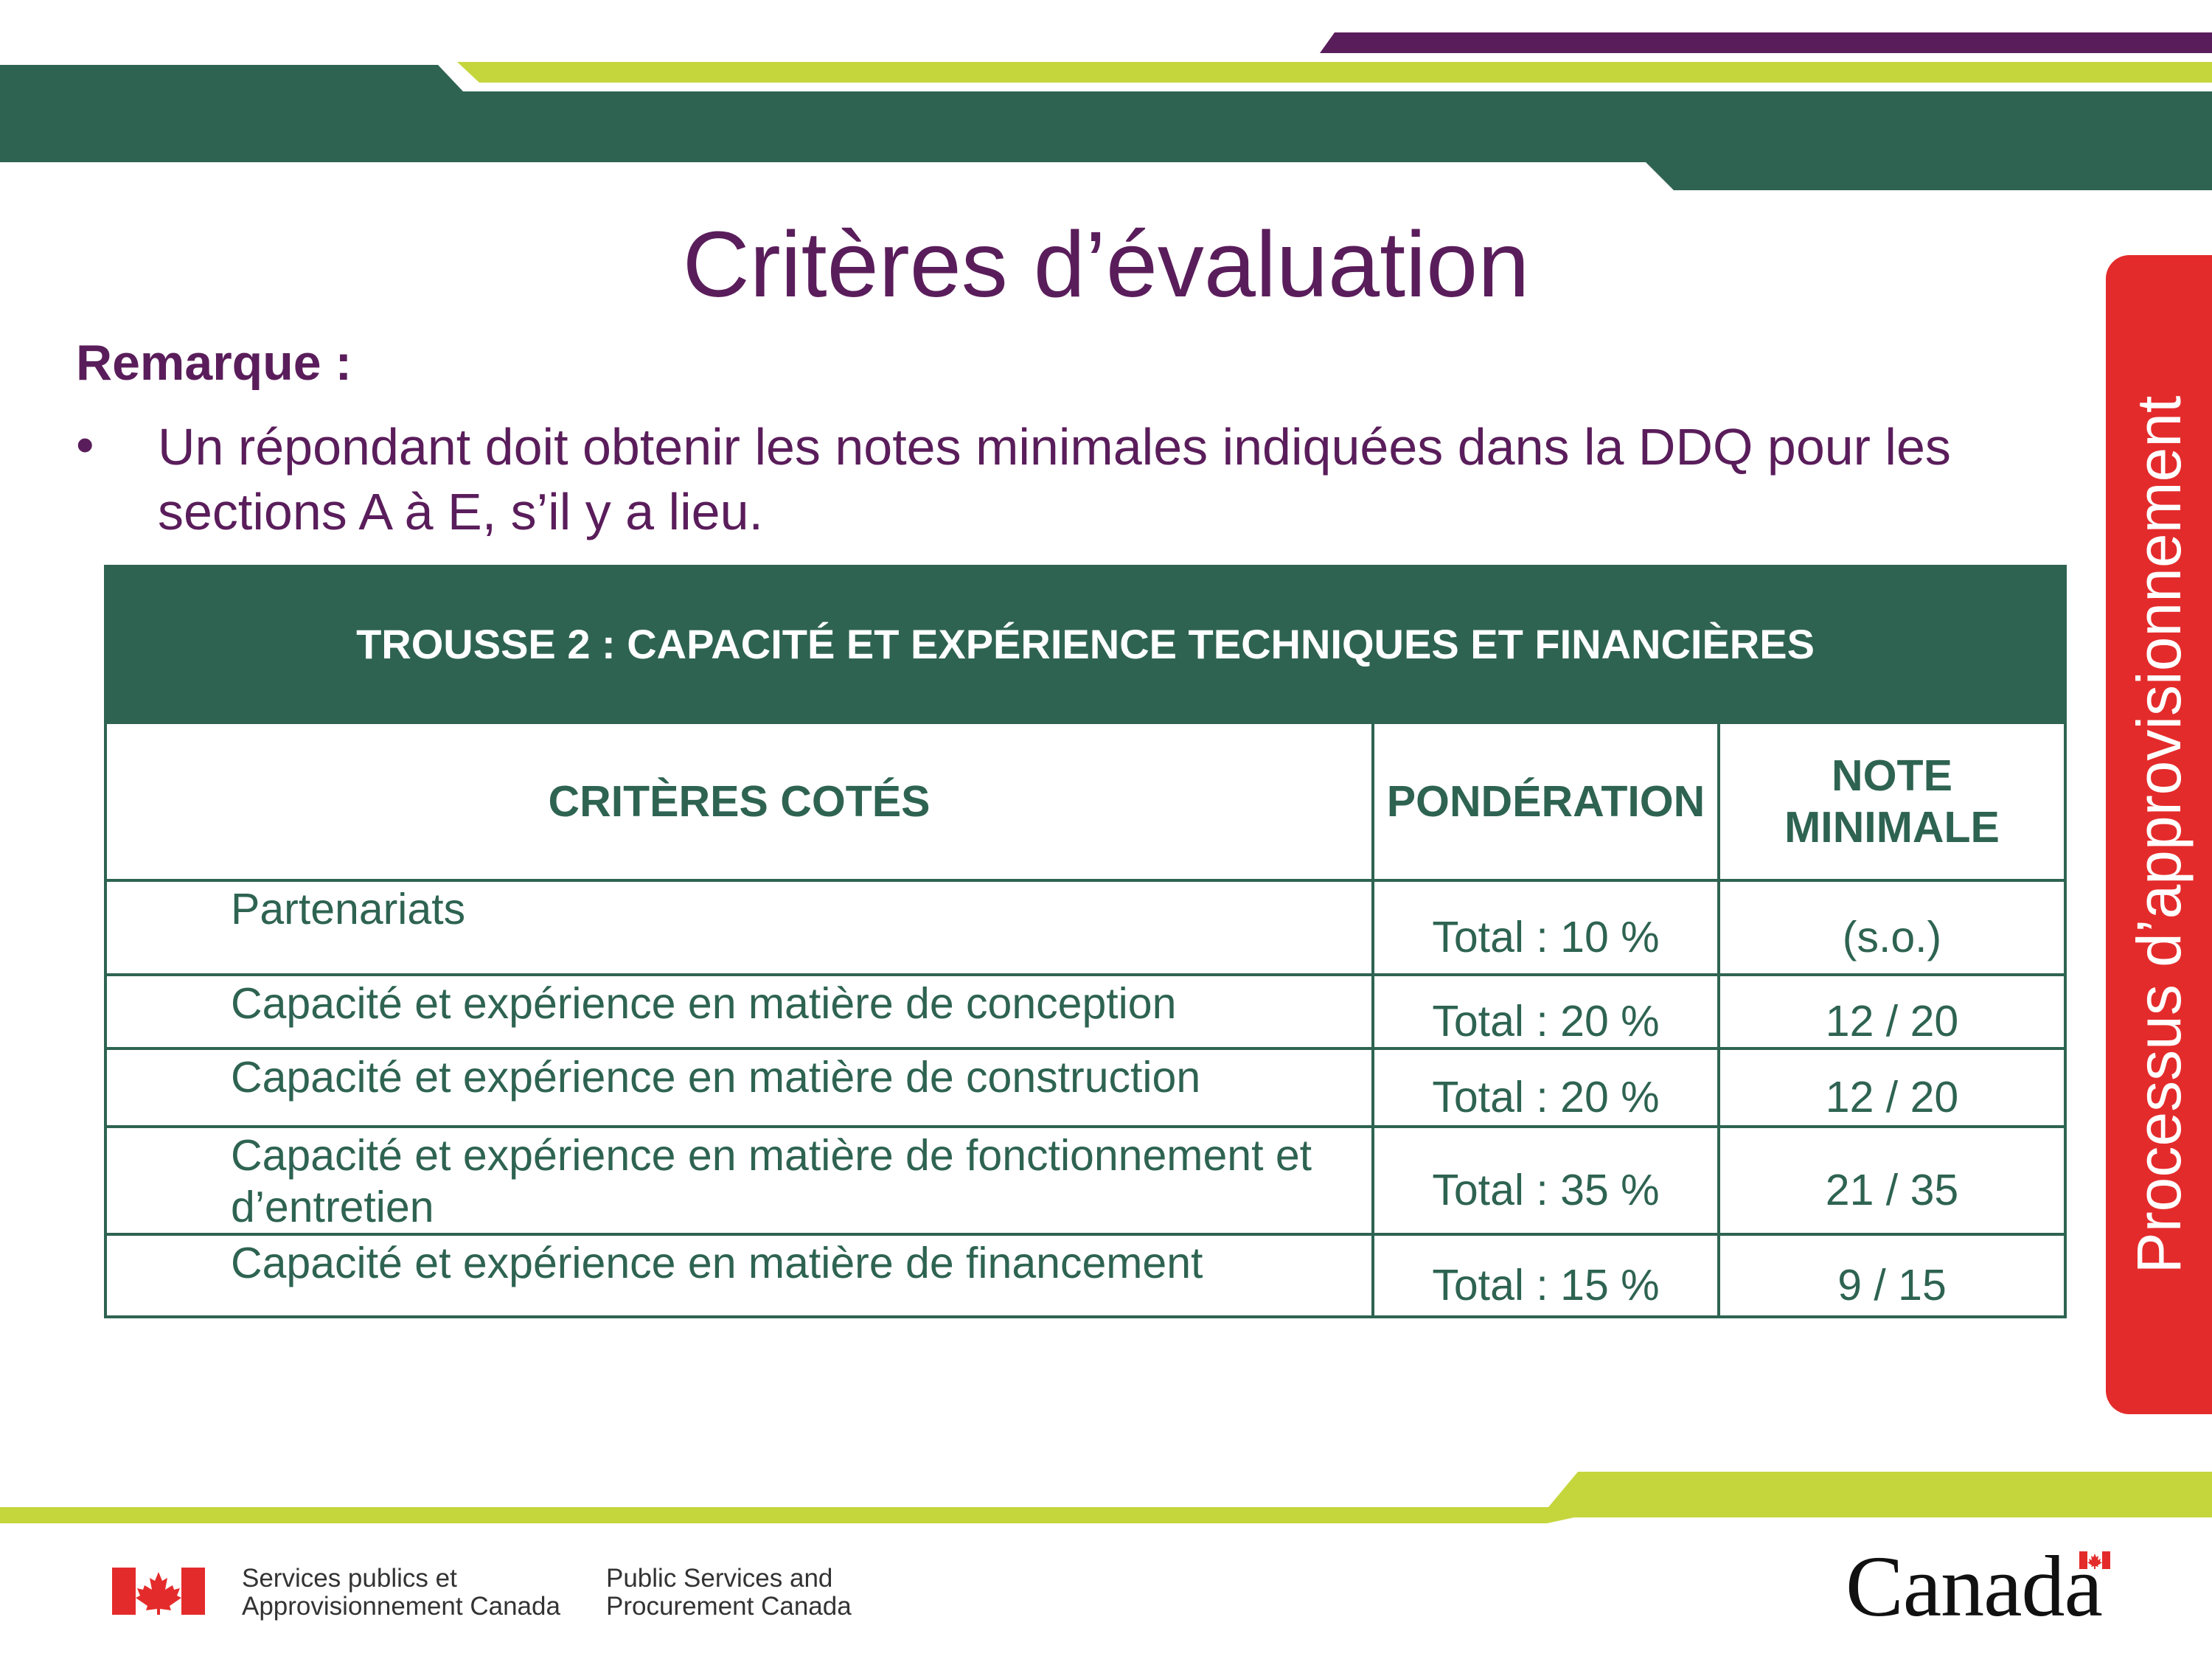 This screenshot has height=1659, width=2212. Describe the element at coordinates (739, 801) in the screenshot. I see `column-header-criteria: CRITÈRES COTÉS` at that location.